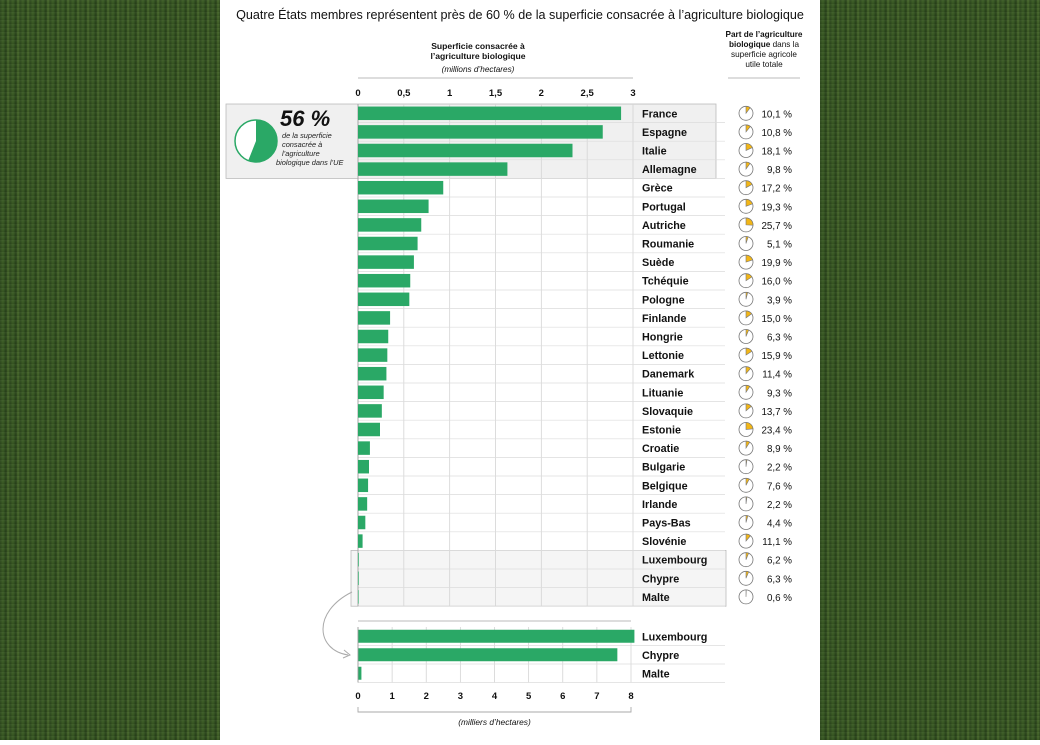  I want to click on zoom-country-label: Malte, so click(656, 674).